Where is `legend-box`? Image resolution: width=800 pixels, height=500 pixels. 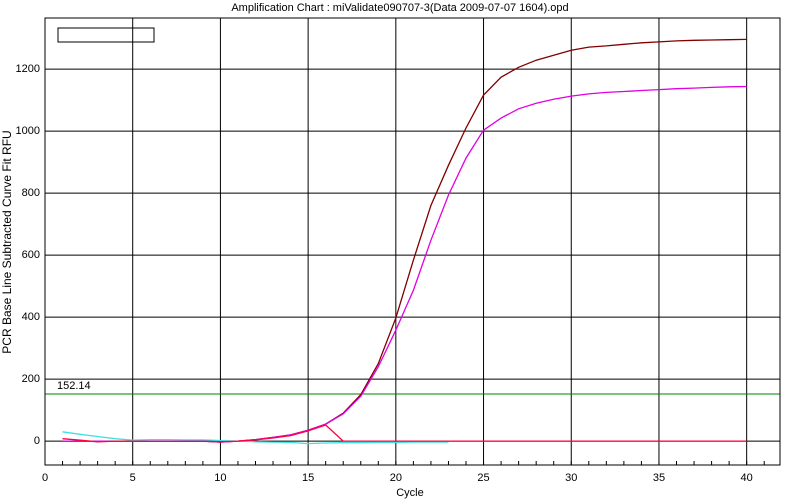
legend-box is located at coordinates (106, 35).